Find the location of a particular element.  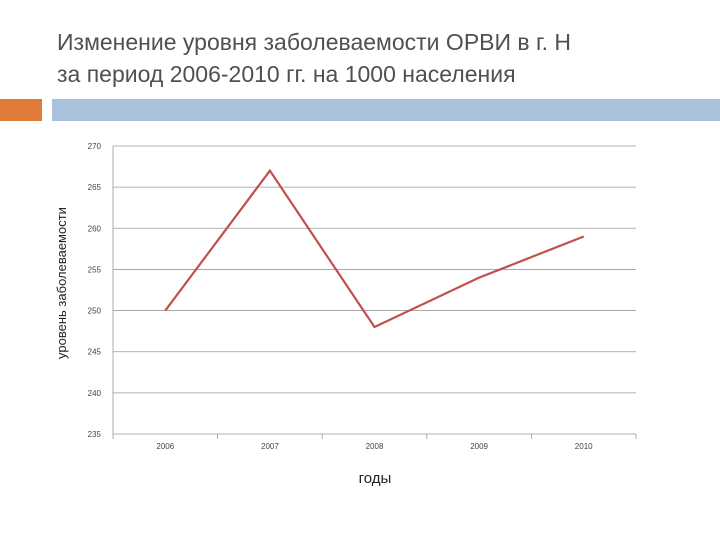

x-tick-label: 2007 is located at coordinates (270, 446).